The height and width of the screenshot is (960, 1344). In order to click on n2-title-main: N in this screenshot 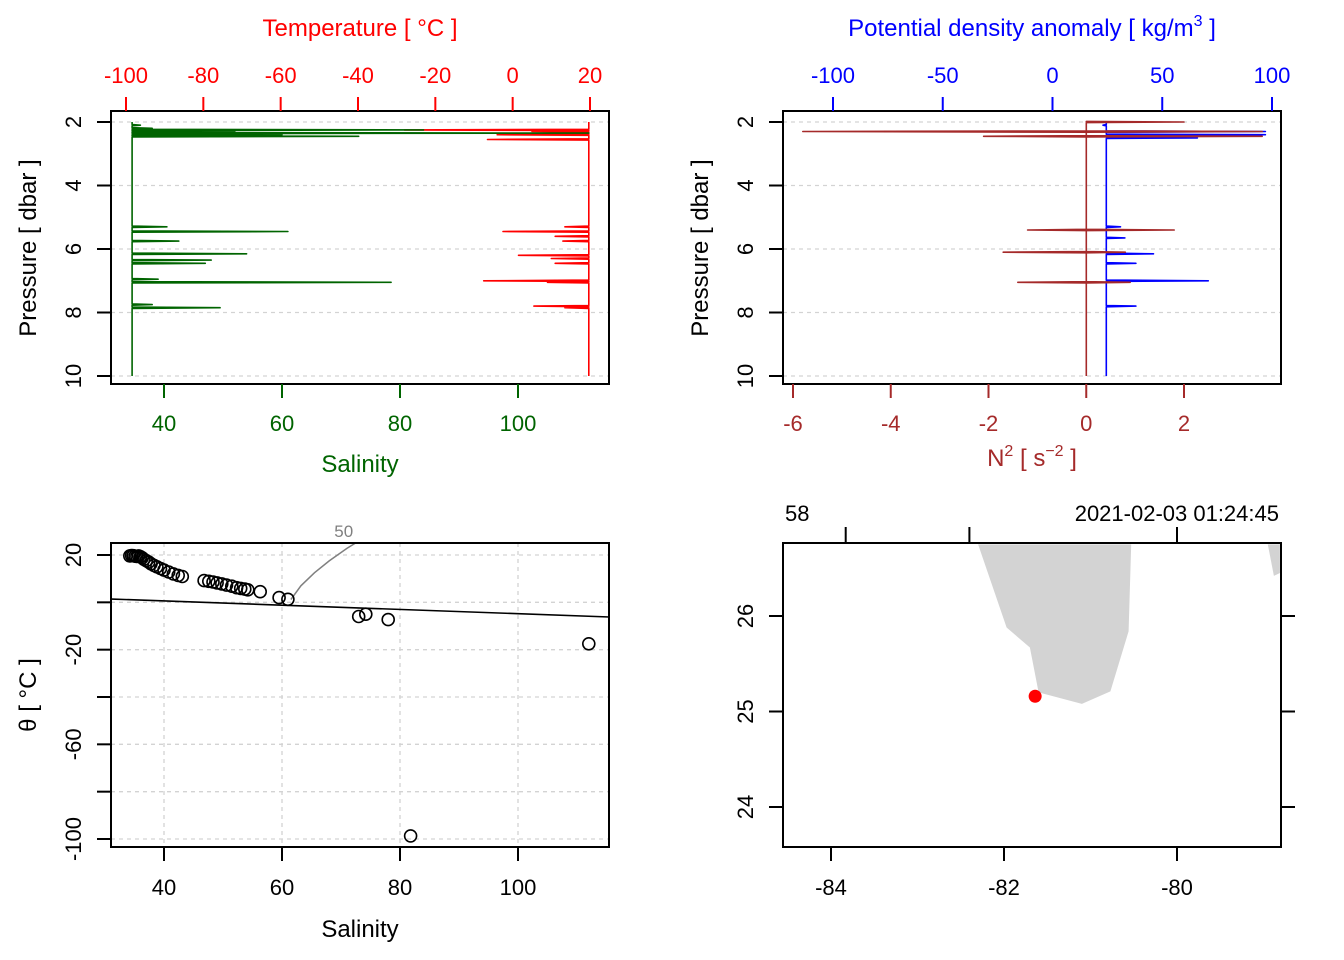, I will do `click(995, 458)`.